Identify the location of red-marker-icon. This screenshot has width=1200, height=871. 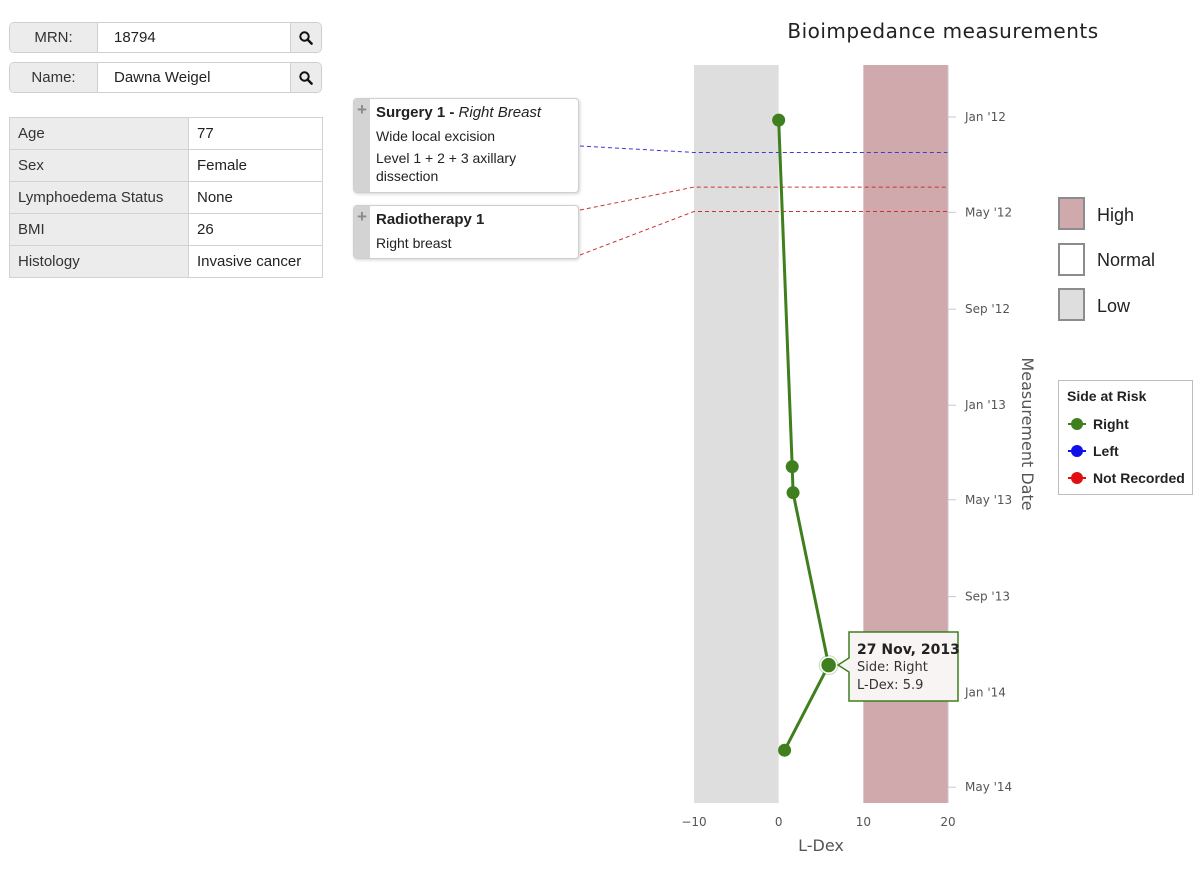
(1077, 478).